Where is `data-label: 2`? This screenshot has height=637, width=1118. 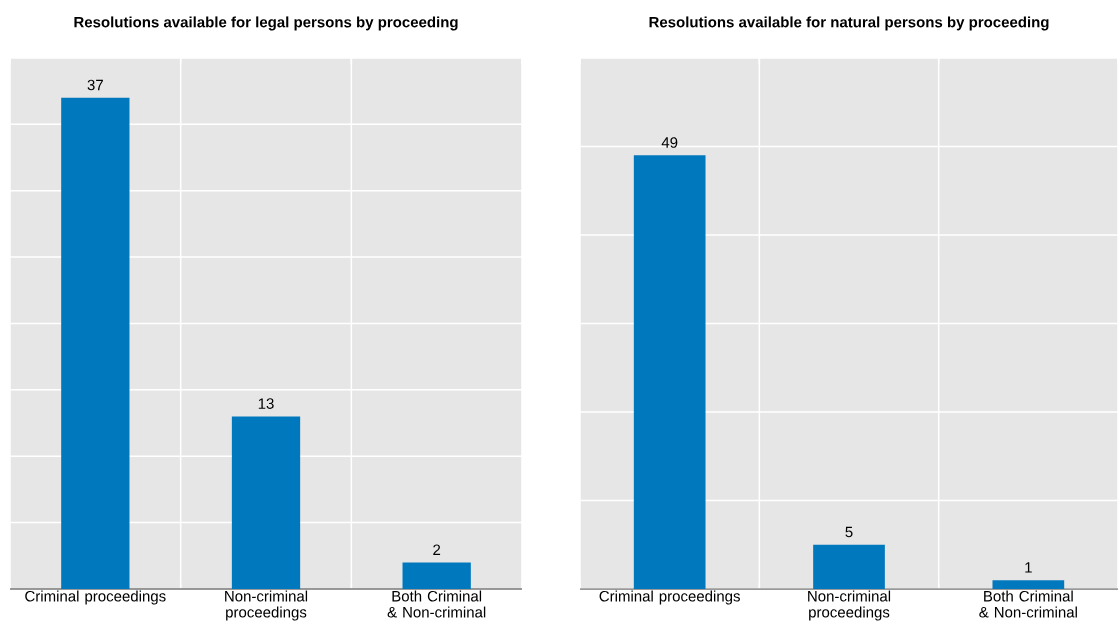 data-label: 2 is located at coordinates (437, 549).